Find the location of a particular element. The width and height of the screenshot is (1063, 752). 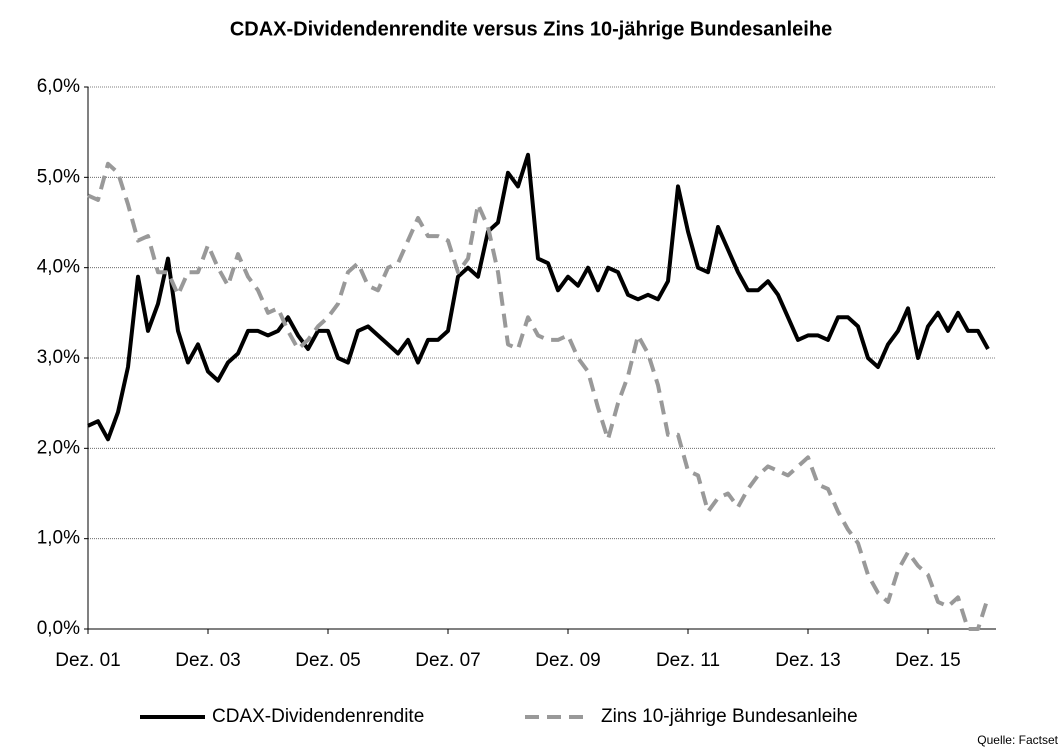

x-tick-label: Dez. 03 is located at coordinates (207, 660).